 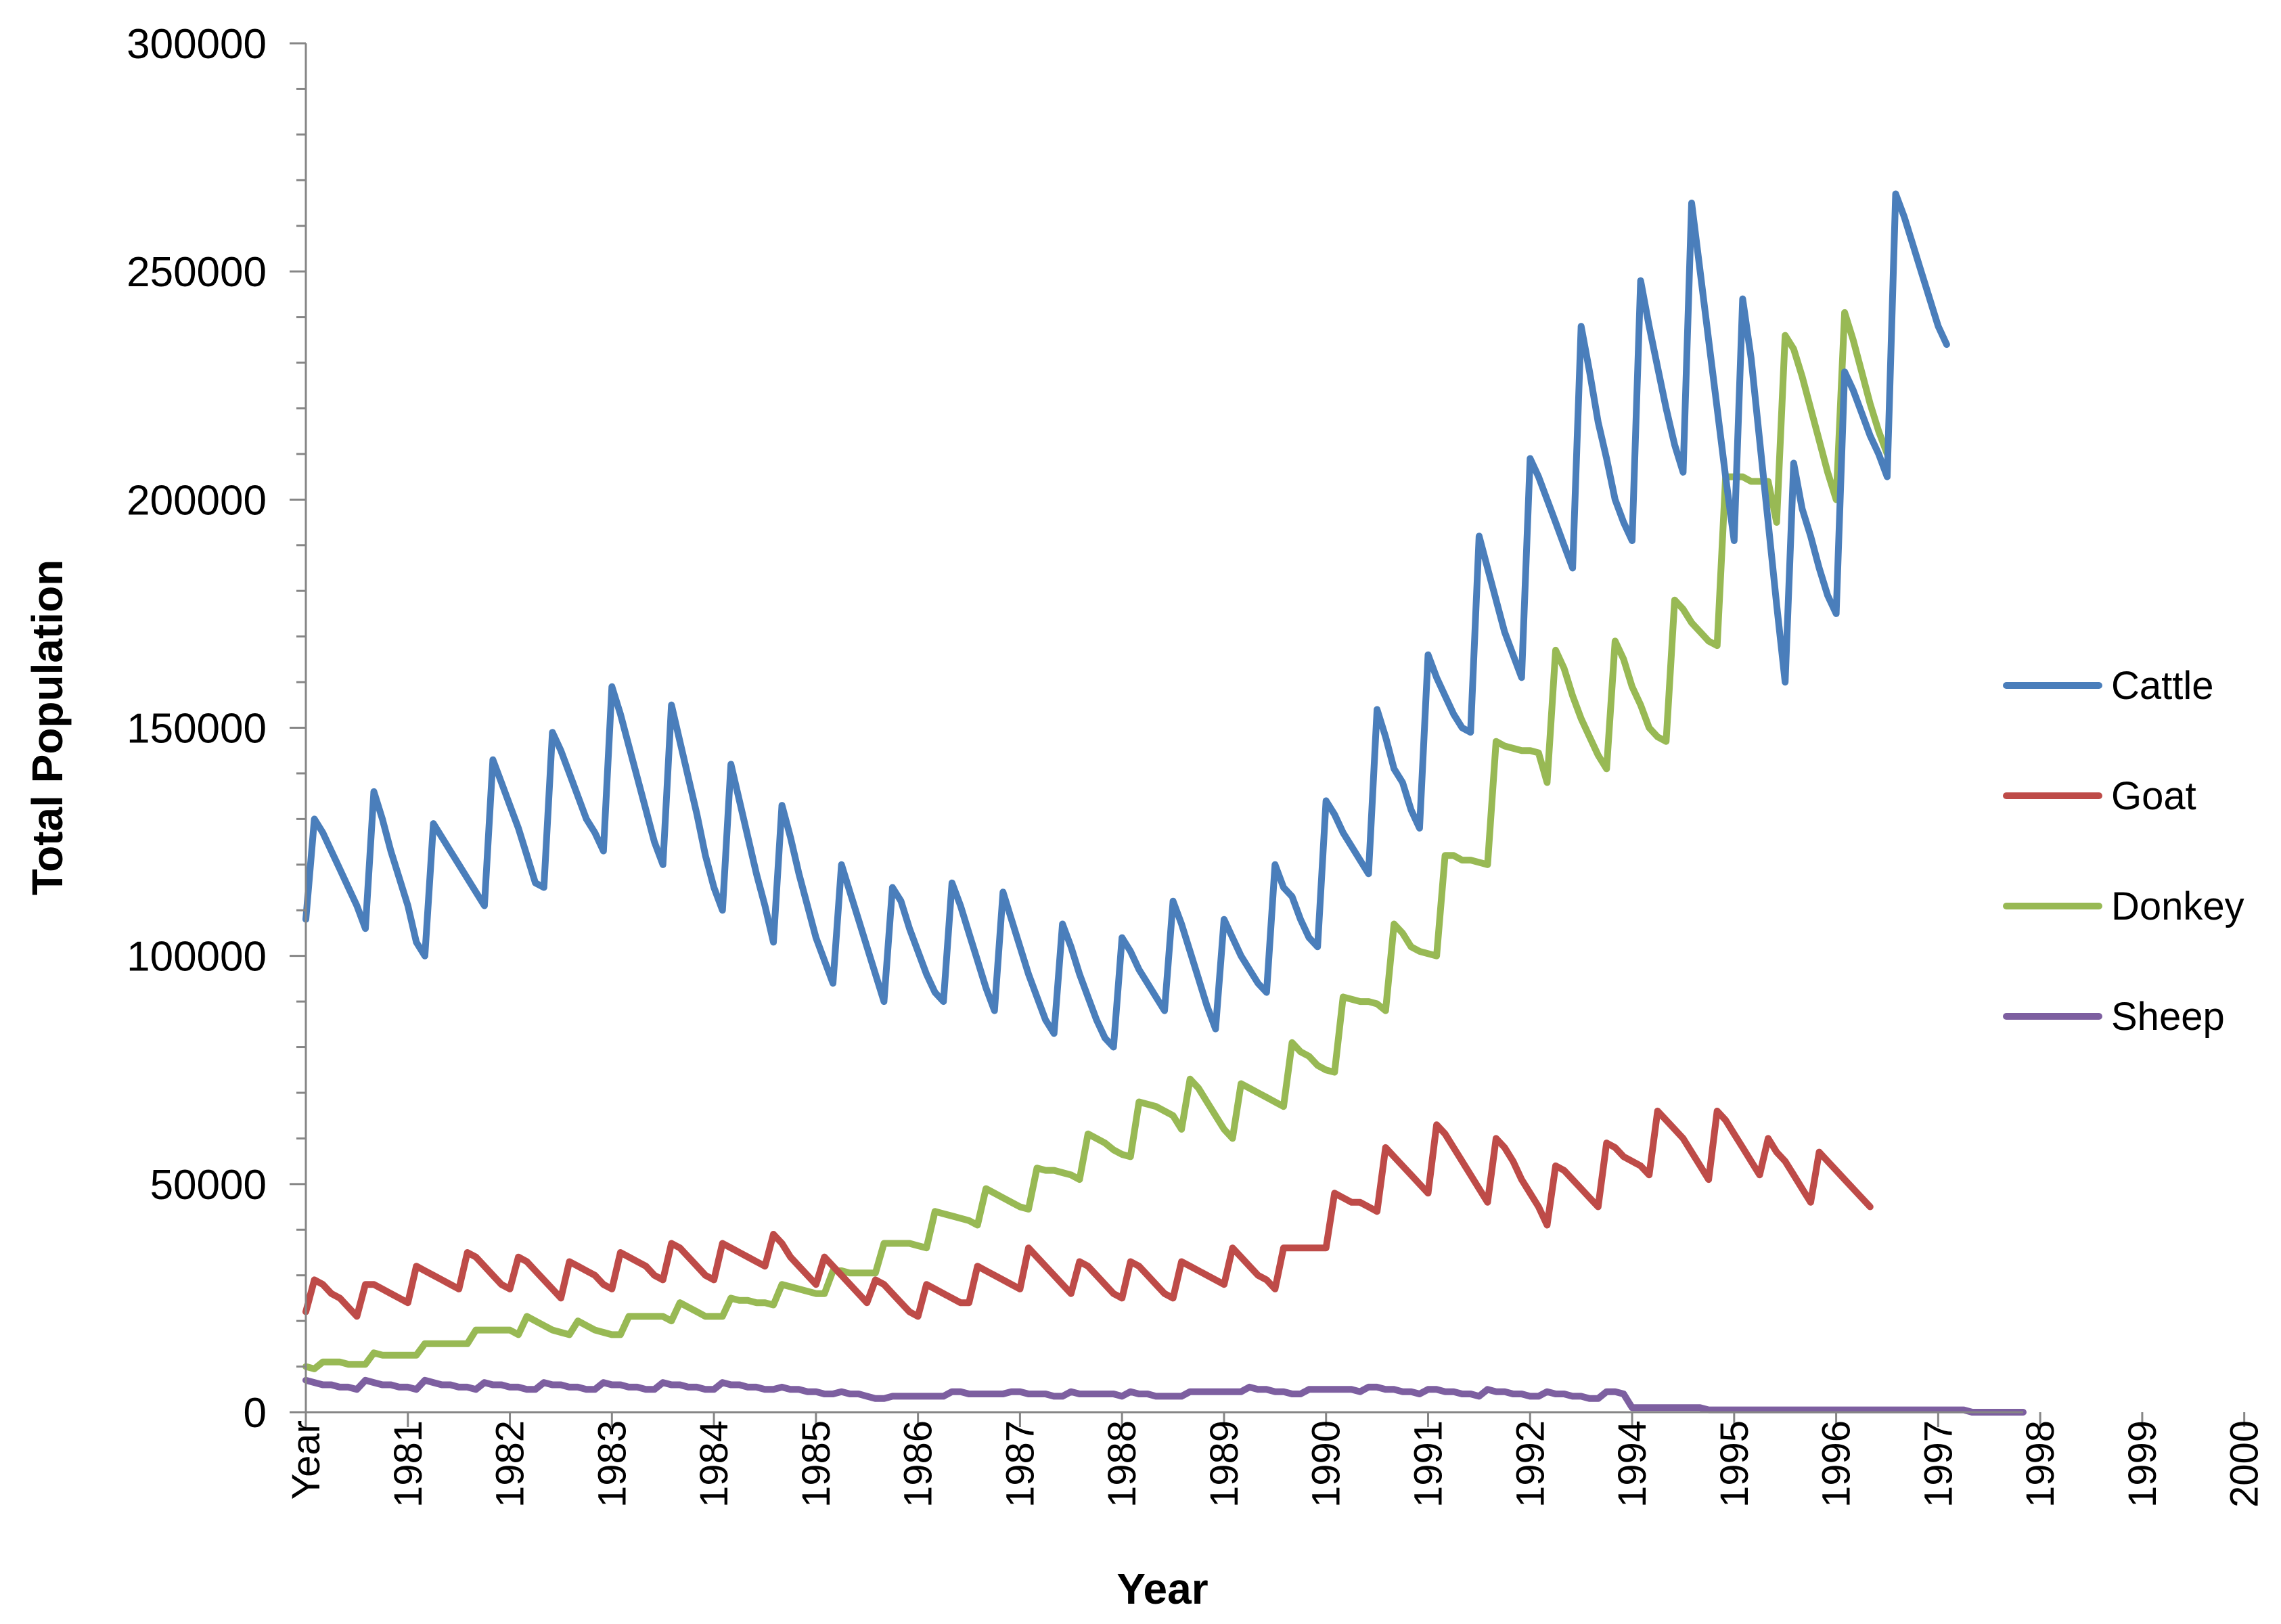 I want to click on x-tick-label: 1985, so click(x=816, y=1464).